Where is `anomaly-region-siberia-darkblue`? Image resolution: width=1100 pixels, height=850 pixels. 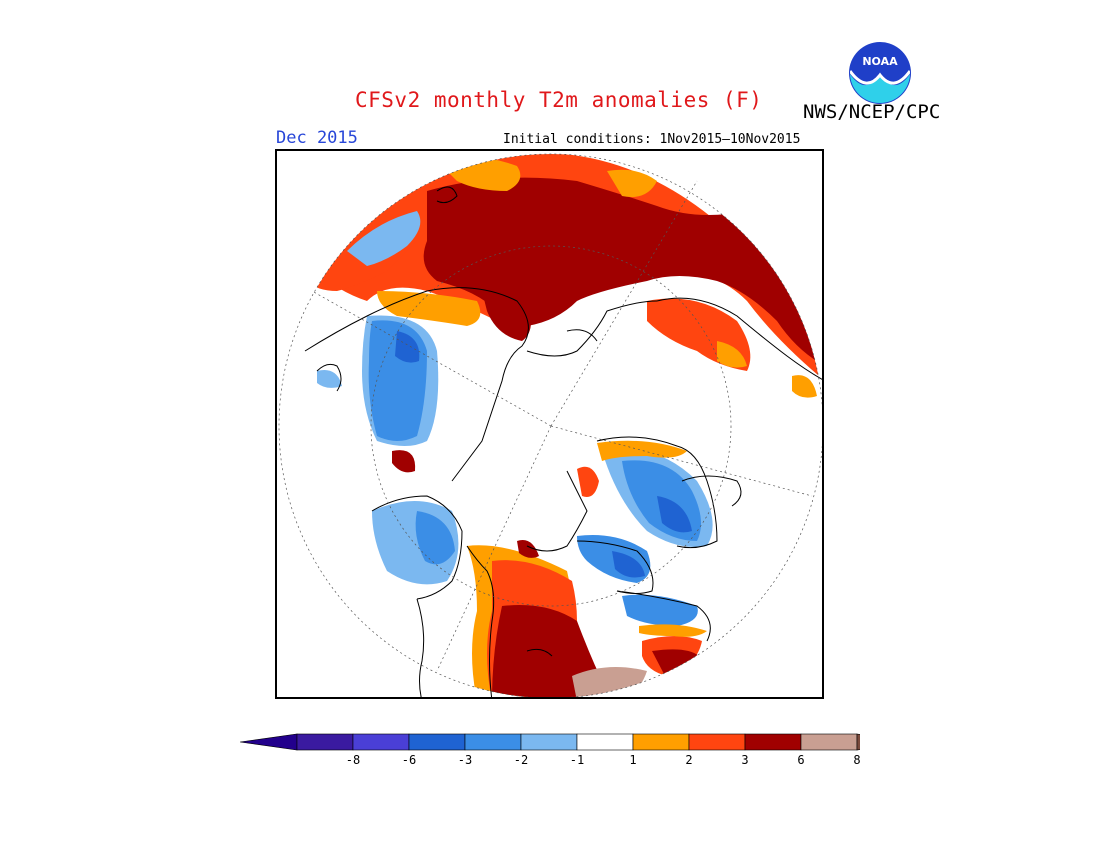
anomaly-region-siberia-darkblue is located at coordinates (674, 514).